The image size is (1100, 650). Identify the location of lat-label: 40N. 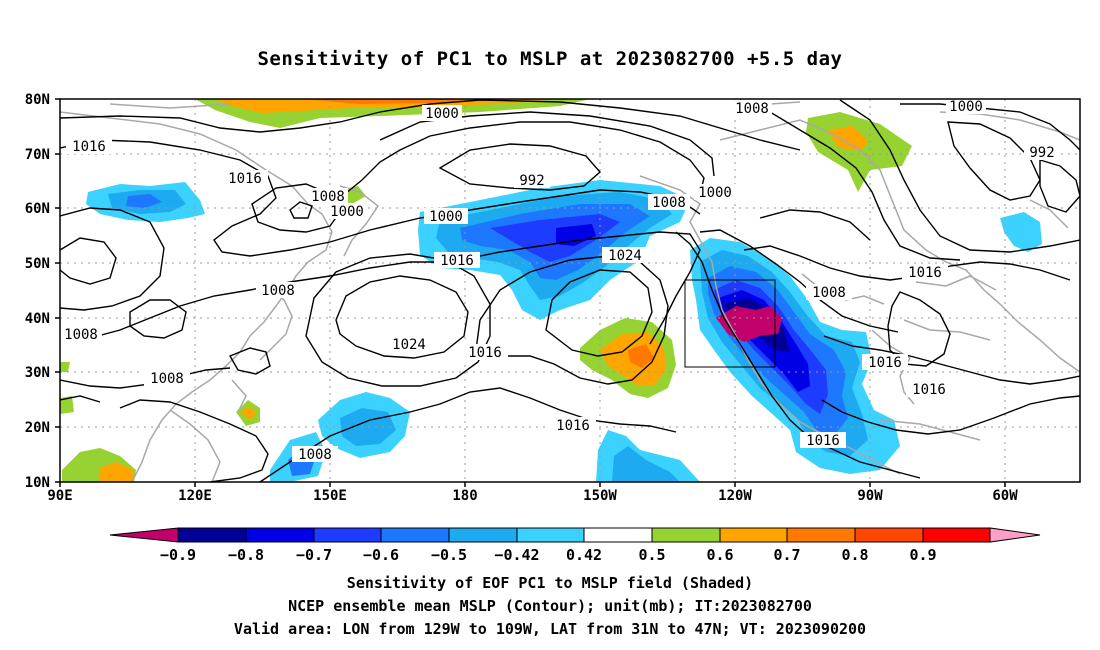
(37, 319).